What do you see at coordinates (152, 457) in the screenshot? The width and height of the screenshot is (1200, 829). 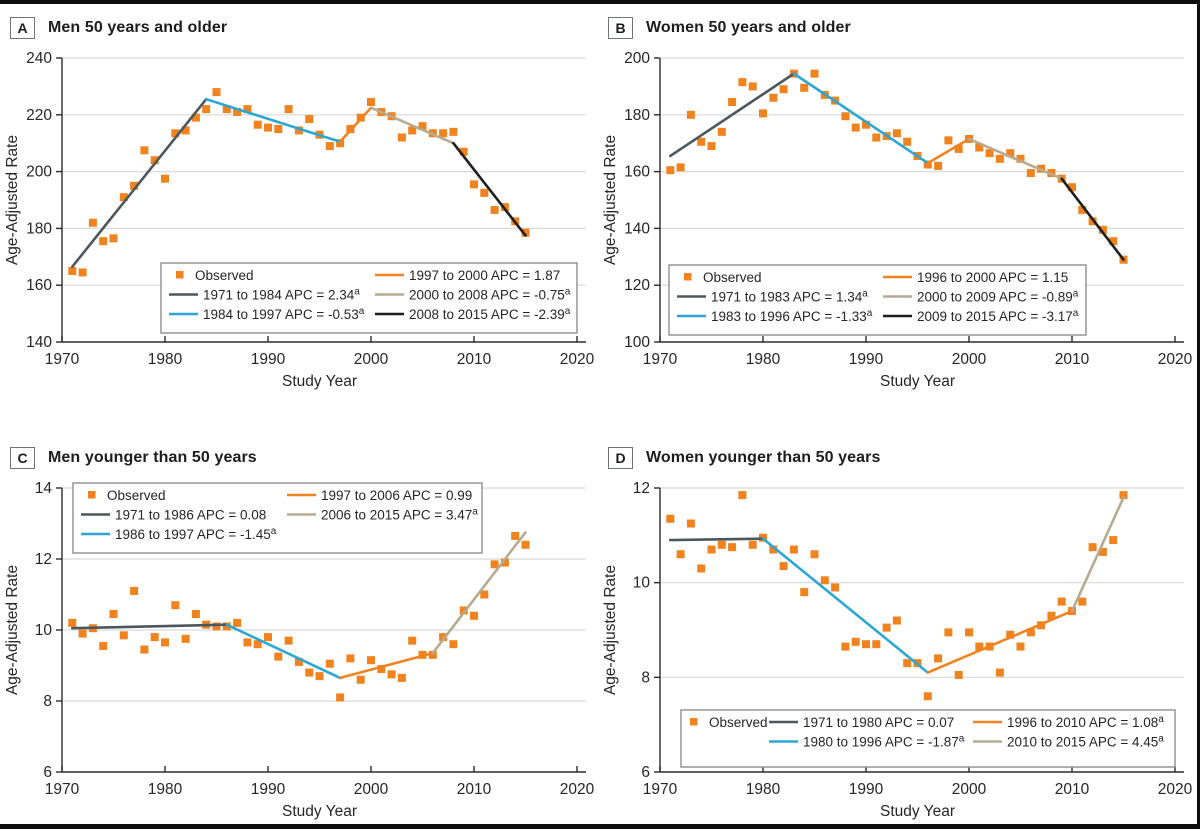 I see `panel-c-title: Men younger than 50 years` at bounding box center [152, 457].